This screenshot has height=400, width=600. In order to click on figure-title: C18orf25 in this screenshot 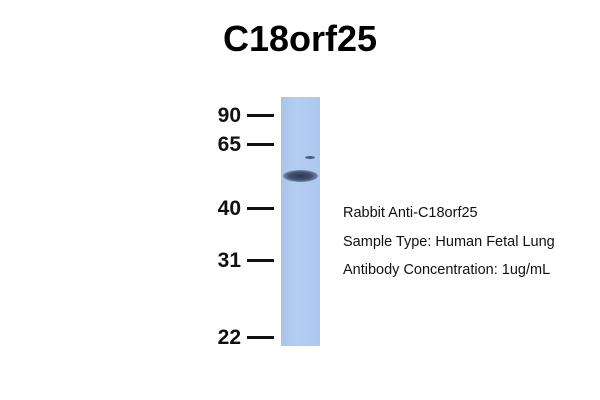, I will do `click(300, 38)`.